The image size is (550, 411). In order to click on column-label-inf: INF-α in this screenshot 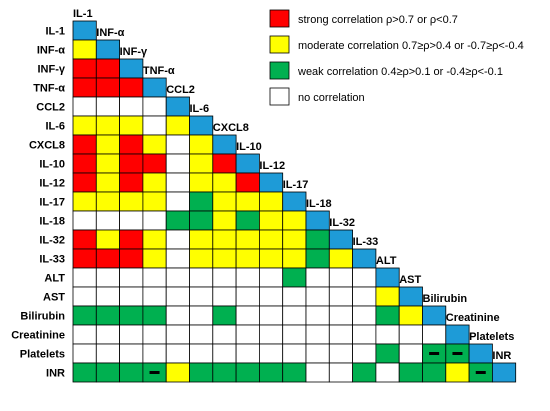, I will do `click(110, 33)`.